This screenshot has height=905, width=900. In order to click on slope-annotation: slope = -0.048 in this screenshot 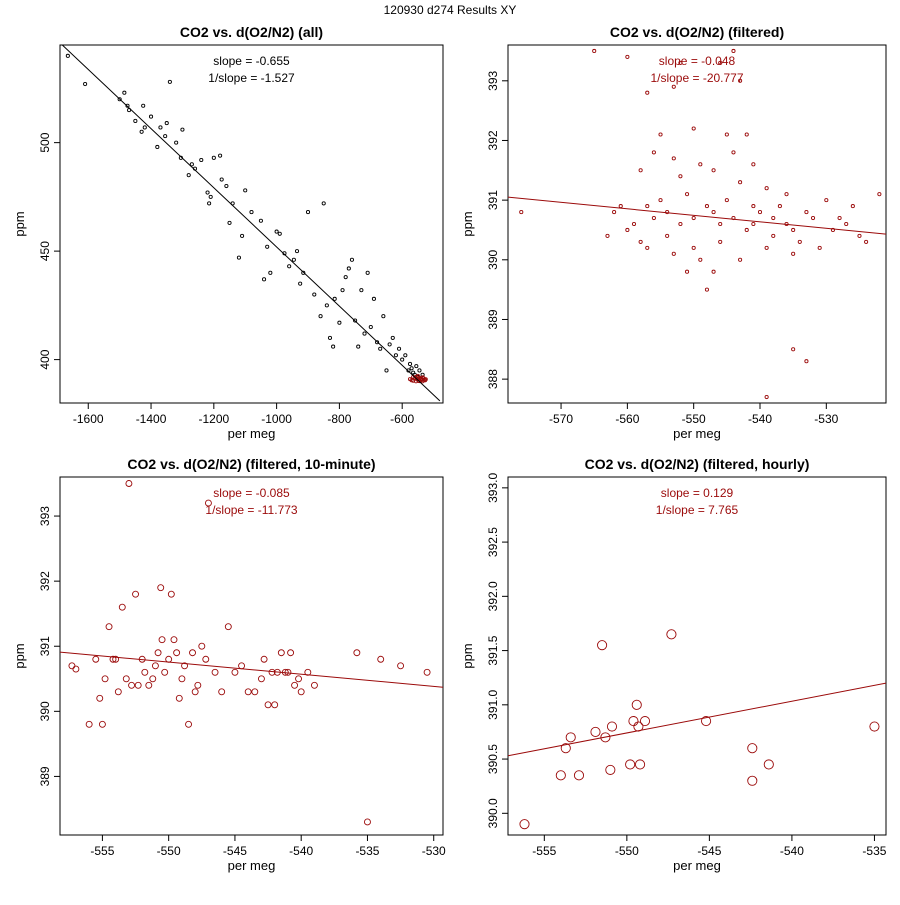, I will do `click(697, 61)`.